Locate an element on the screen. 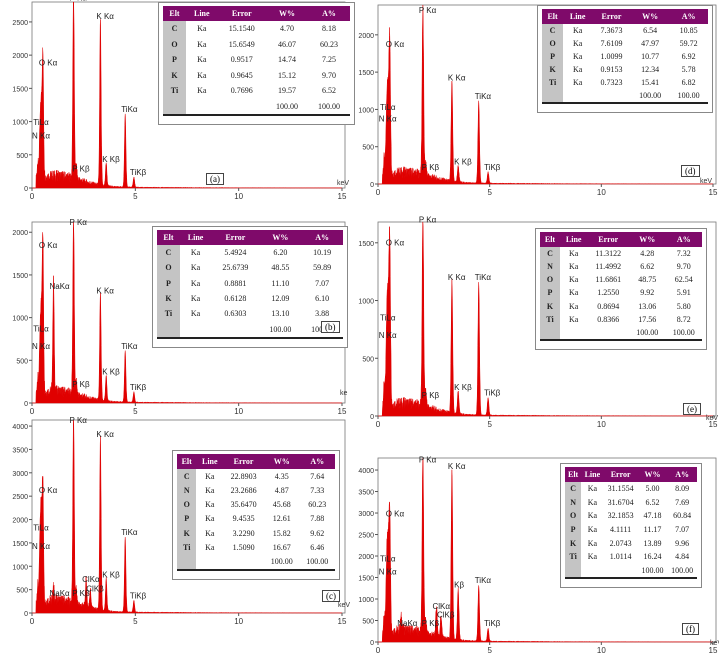 The width and height of the screenshot is (719, 657). table-cell: O is located at coordinates (174, 44).